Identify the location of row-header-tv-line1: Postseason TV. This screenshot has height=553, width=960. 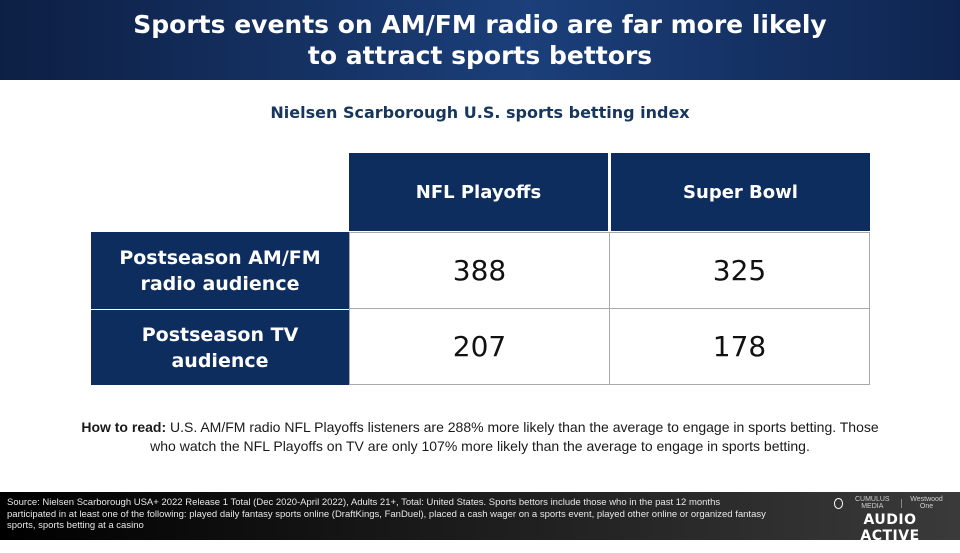
(220, 334).